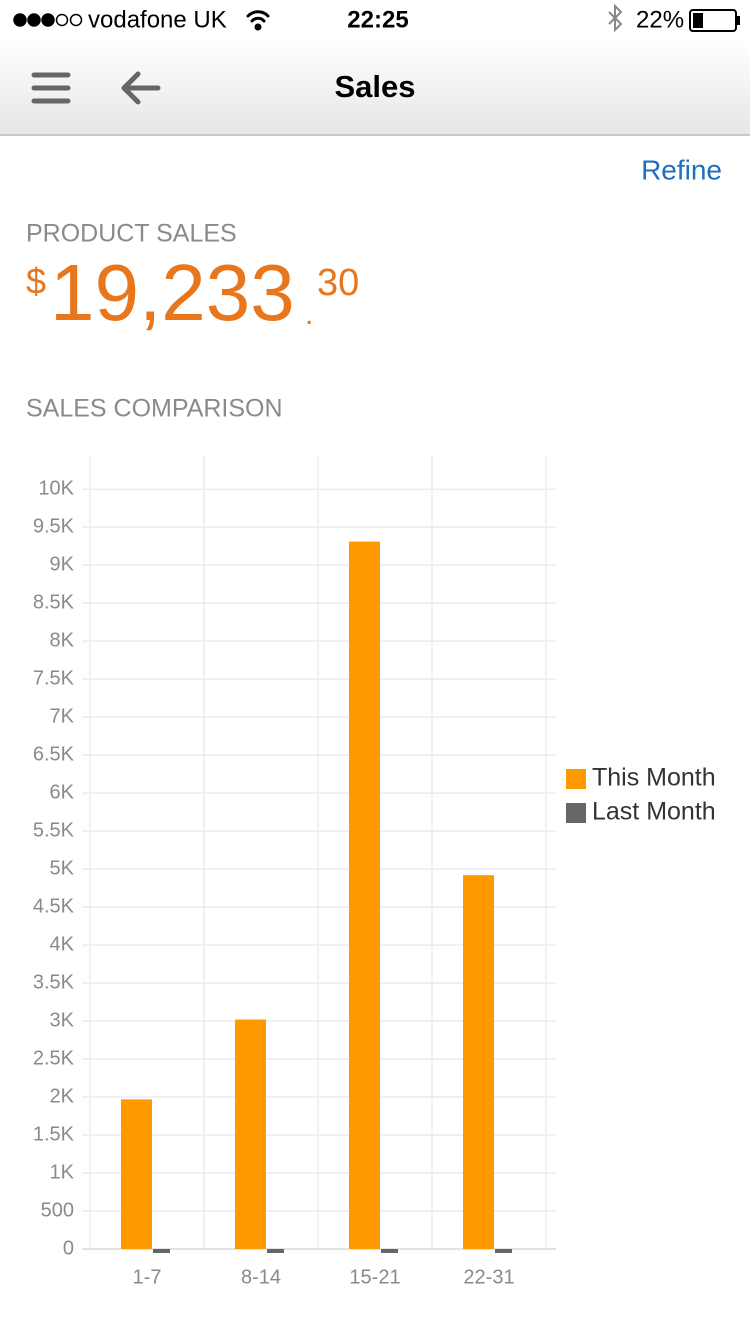 The height and width of the screenshot is (1334, 750). What do you see at coordinates (660, 19) in the screenshot?
I see `battery-level: 22%` at bounding box center [660, 19].